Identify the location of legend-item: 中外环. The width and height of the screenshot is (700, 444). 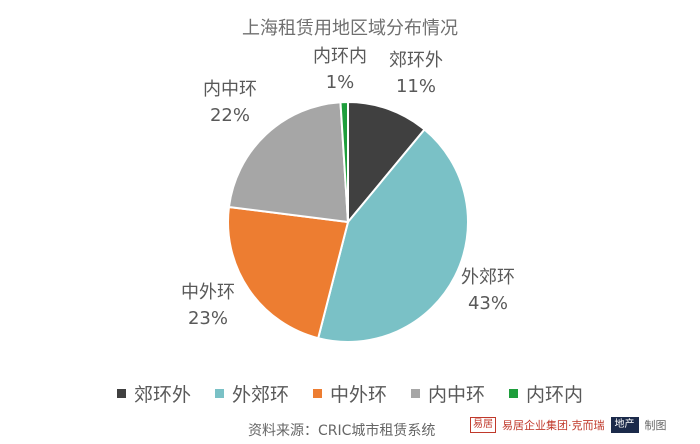
(349, 393).